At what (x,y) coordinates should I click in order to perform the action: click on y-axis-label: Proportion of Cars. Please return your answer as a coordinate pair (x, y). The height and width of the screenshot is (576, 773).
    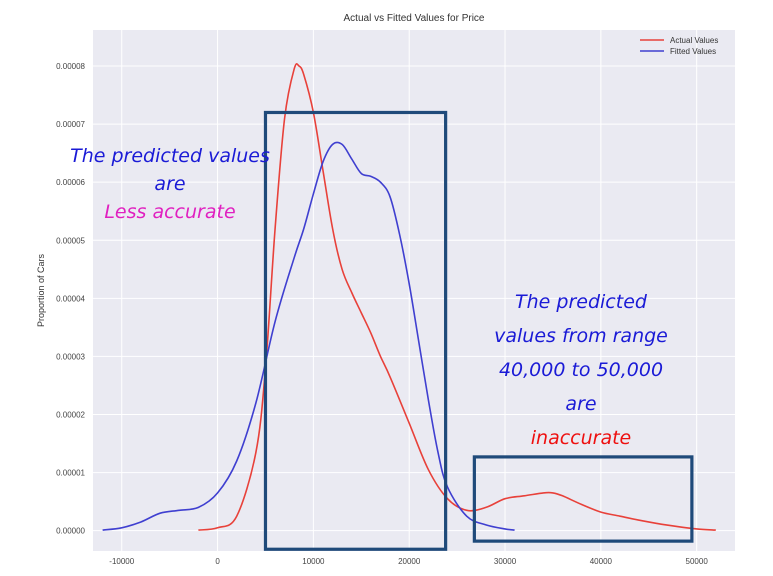
    Looking at the image, I should click on (41, 290).